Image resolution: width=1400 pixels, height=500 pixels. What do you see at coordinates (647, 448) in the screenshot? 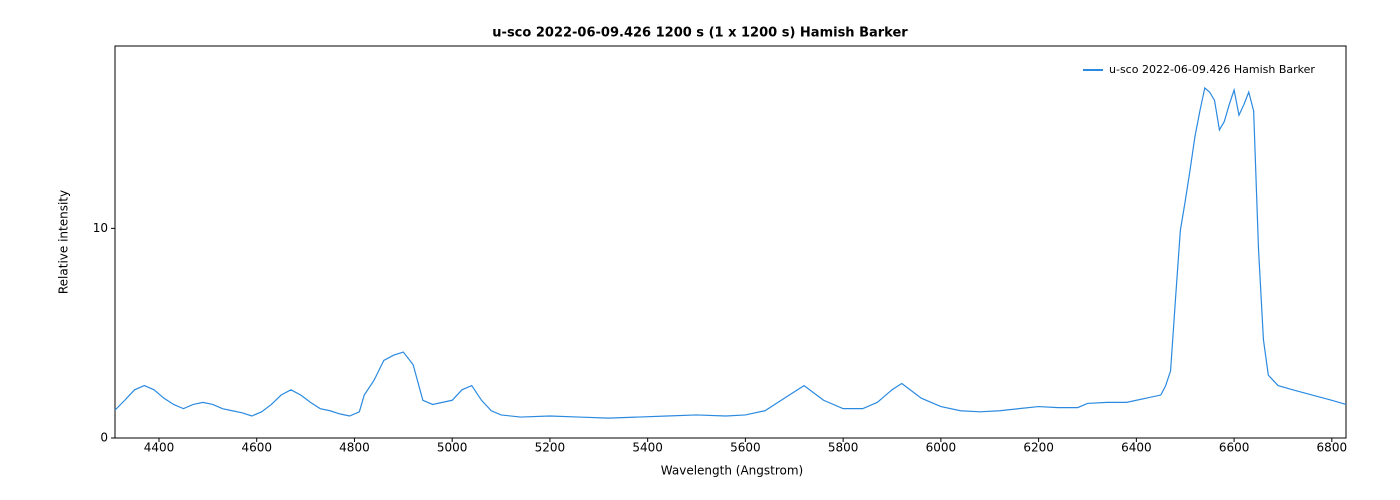
I see `x-tick-label: 5400` at bounding box center [647, 448].